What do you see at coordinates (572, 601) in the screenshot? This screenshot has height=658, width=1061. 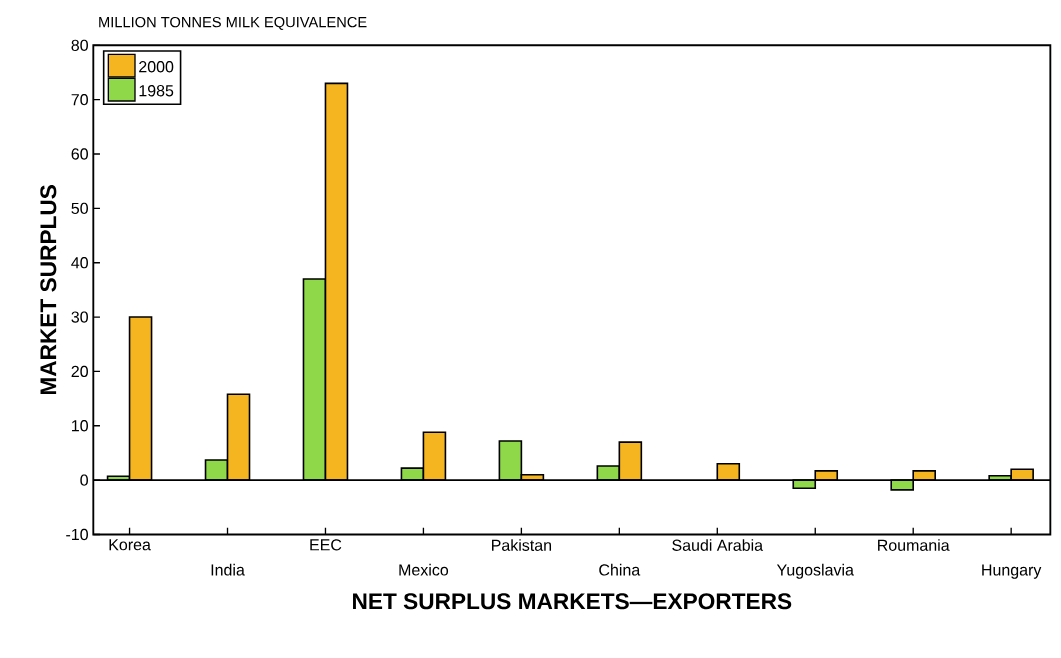 I see `x-axis-title: NET SURPLUS MARKETS—EXPORTERS` at bounding box center [572, 601].